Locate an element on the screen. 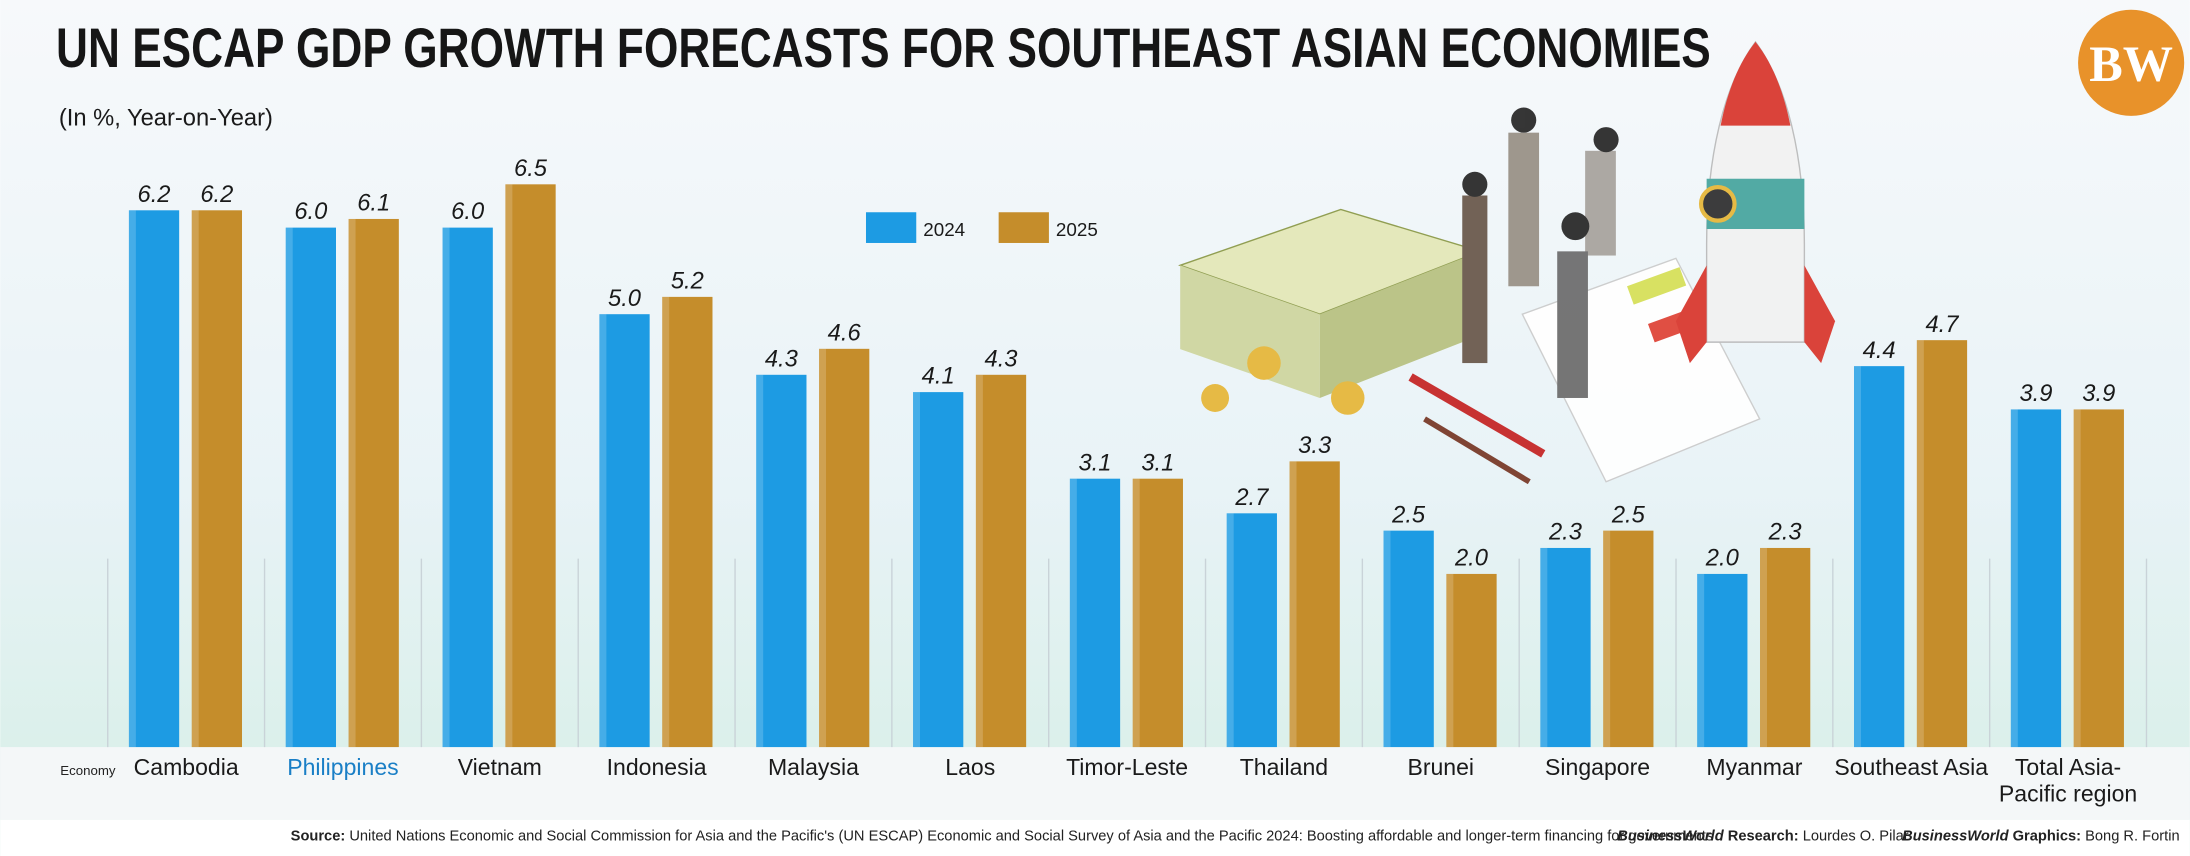 The width and height of the screenshot is (2190, 856). x-axis-label: Economy is located at coordinates (88, 770).